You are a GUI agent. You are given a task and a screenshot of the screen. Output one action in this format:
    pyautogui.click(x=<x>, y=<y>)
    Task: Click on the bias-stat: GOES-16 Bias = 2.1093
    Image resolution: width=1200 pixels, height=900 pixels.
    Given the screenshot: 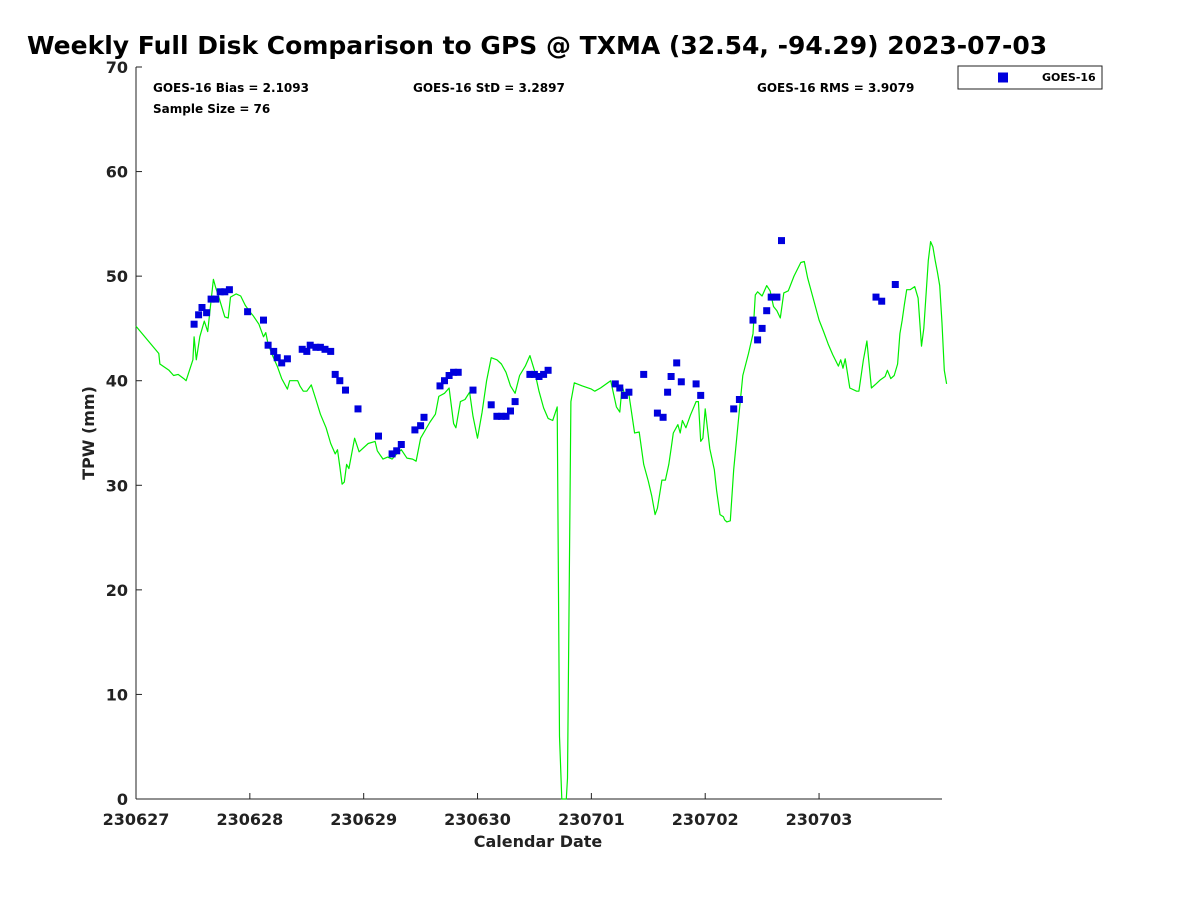 What is the action you would take?
    pyautogui.click(x=231, y=88)
    